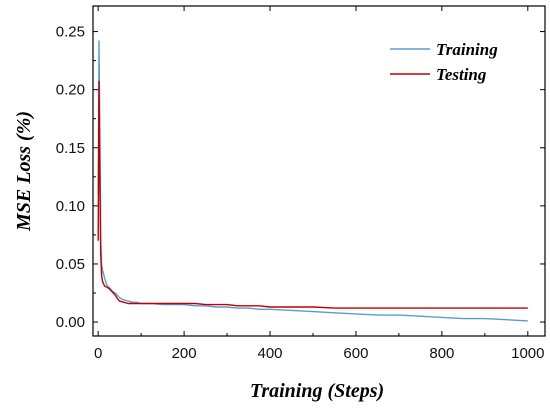  What do you see at coordinates (355, 353) in the screenshot?
I see `x-tick-label: 600` at bounding box center [355, 353].